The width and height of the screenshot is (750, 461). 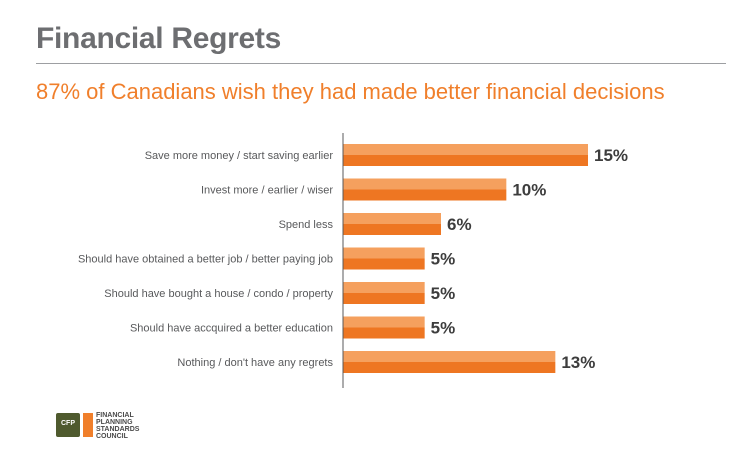 I want to click on logo-line-2: PLANNING, so click(x=114, y=422).